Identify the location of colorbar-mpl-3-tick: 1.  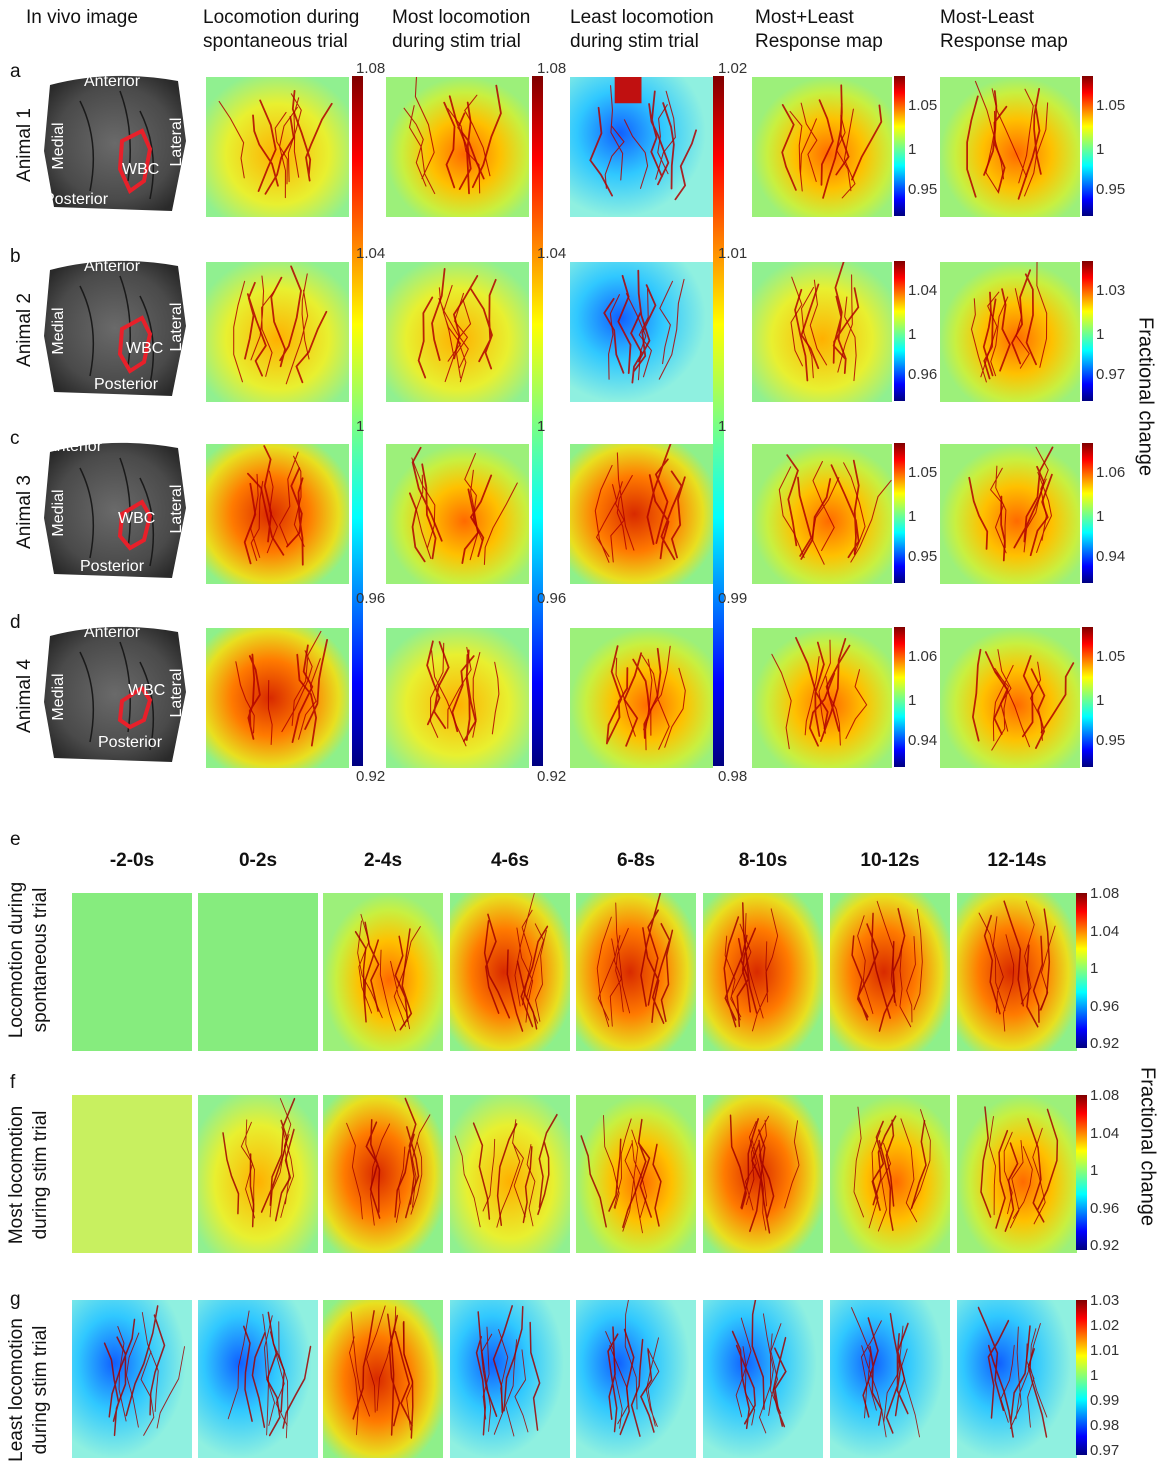
(912, 516).